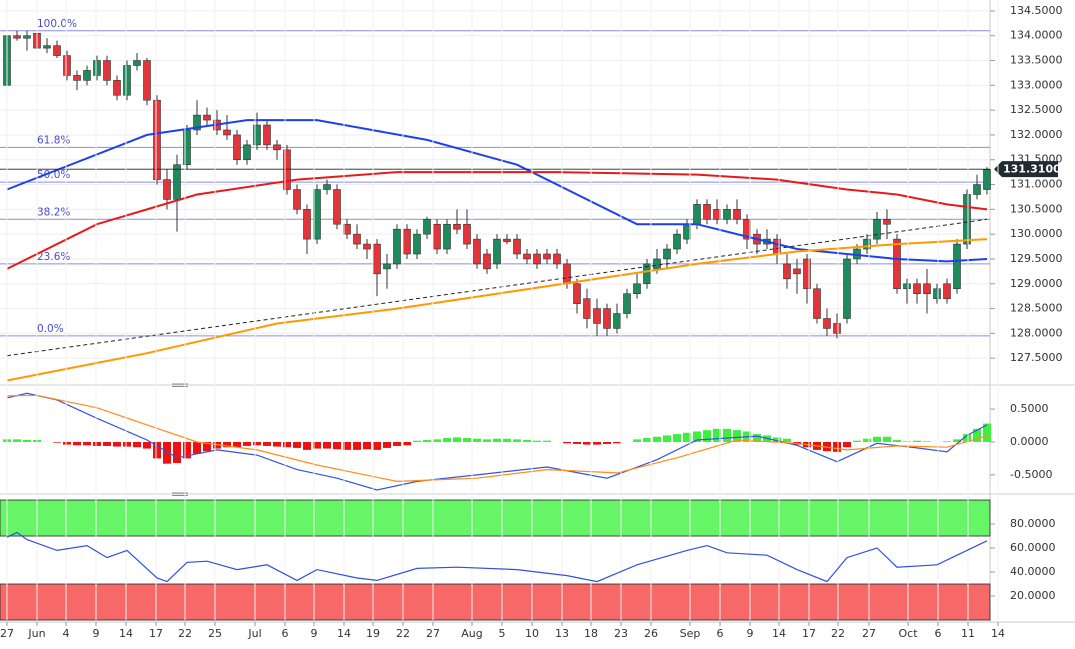 Image resolution: width=1075 pixels, height=649 pixels. What do you see at coordinates (1032, 169) in the screenshot?
I see `last-price-label: 131.3100` at bounding box center [1032, 169].